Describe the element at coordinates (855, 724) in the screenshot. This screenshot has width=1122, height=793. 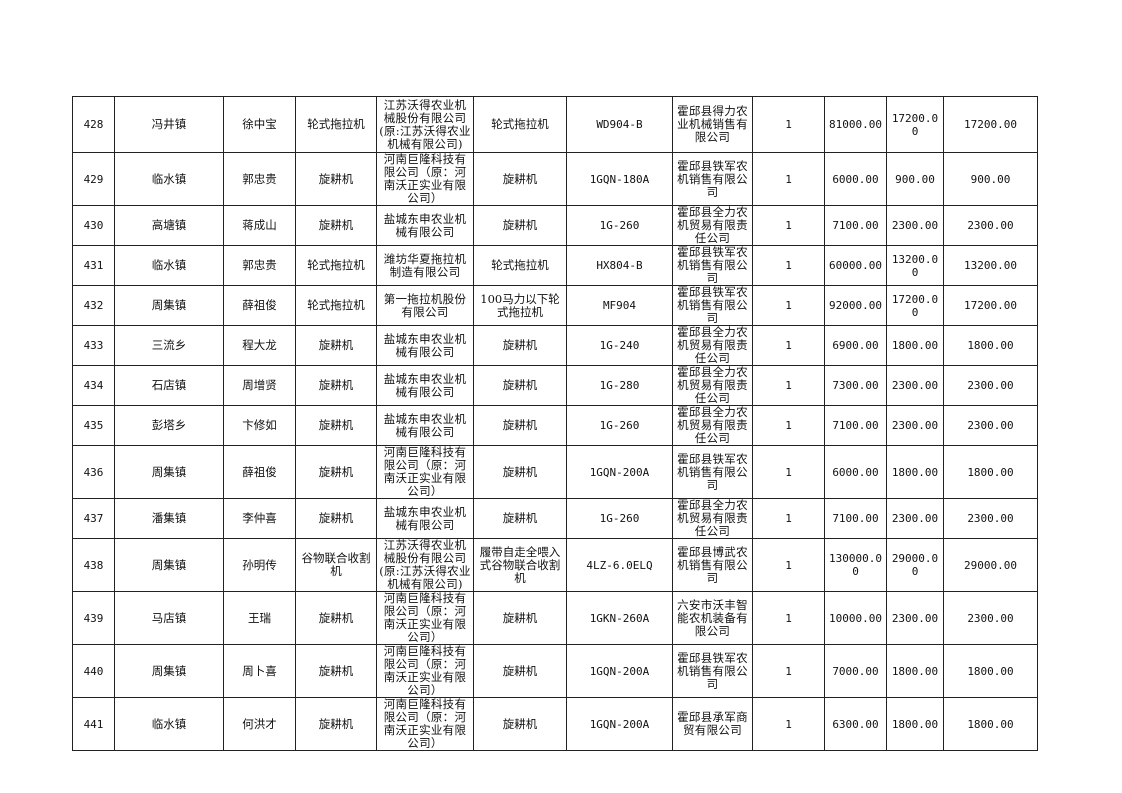
I see `price-cell: 6300.00` at that location.